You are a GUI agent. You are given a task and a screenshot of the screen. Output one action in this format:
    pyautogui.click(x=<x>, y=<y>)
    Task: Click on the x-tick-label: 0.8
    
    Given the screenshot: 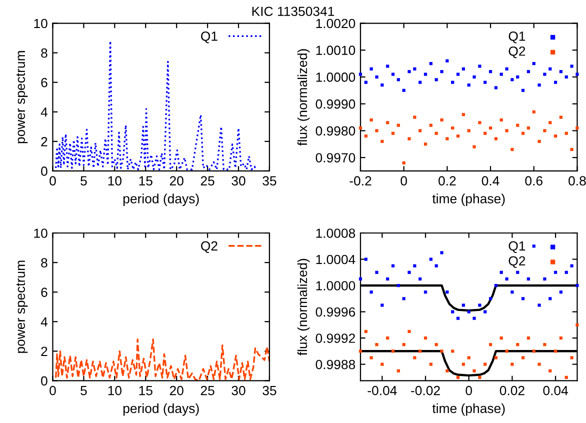 What is the action you would take?
    pyautogui.click(x=577, y=181)
    